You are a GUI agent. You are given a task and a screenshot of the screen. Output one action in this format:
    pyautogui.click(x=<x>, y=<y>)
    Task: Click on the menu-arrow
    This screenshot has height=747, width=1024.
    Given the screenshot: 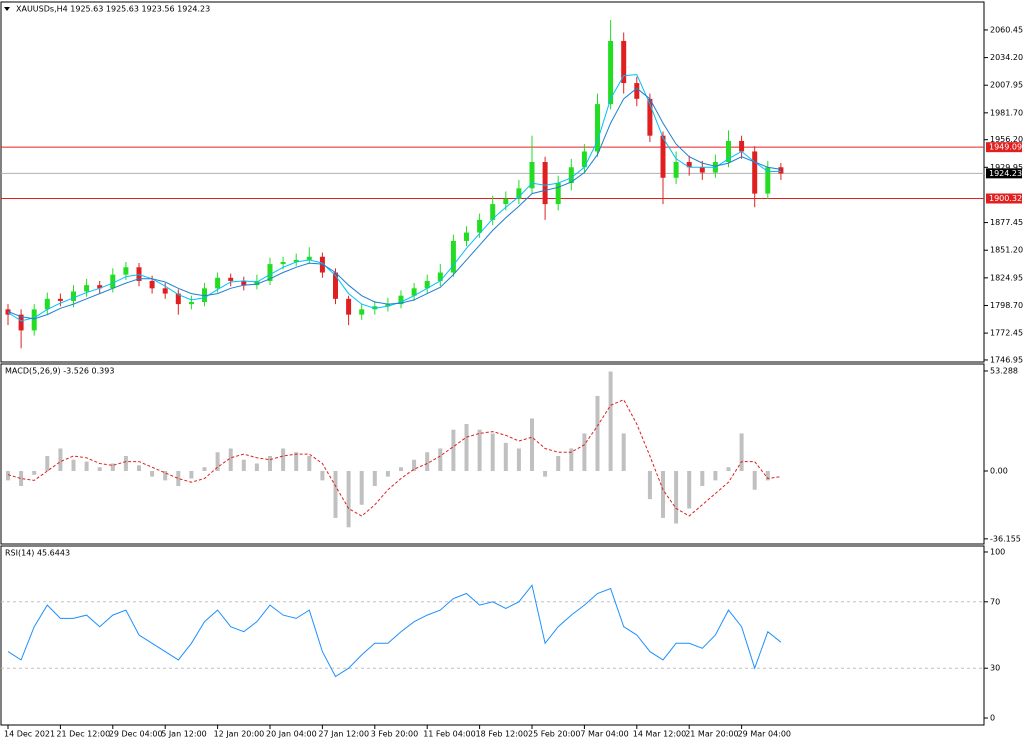 What is the action you would take?
    pyautogui.click(x=7, y=9)
    